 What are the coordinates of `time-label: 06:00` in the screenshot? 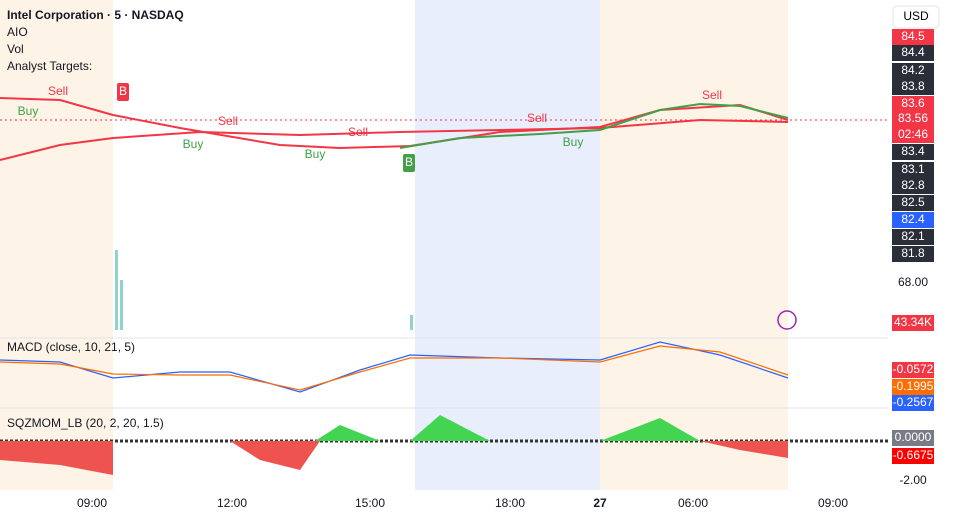 It's located at (693, 503).